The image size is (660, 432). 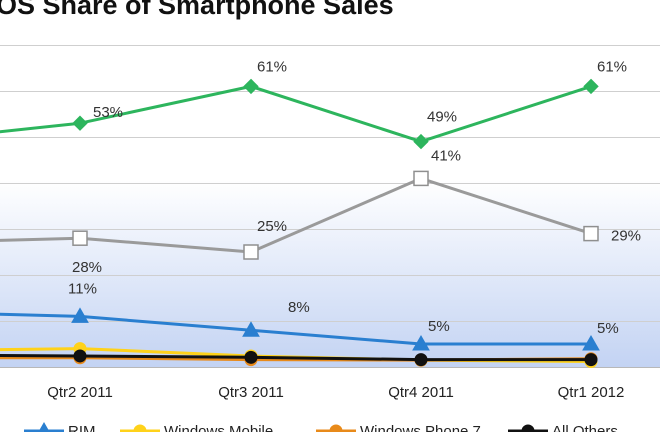 I want to click on data-label: 49%, so click(x=442, y=117).